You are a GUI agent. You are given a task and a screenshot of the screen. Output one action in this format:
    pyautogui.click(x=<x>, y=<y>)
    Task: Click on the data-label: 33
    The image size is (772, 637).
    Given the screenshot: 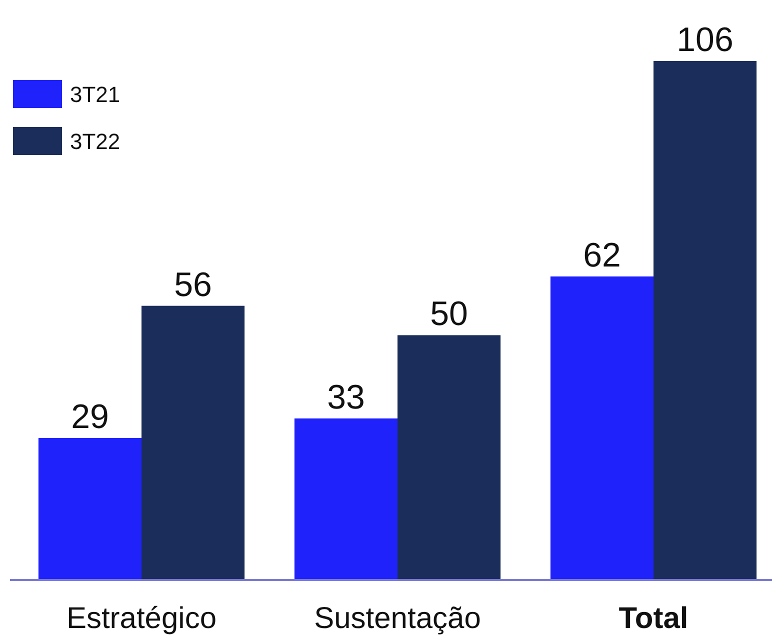 What is the action you would take?
    pyautogui.click(x=346, y=397)
    